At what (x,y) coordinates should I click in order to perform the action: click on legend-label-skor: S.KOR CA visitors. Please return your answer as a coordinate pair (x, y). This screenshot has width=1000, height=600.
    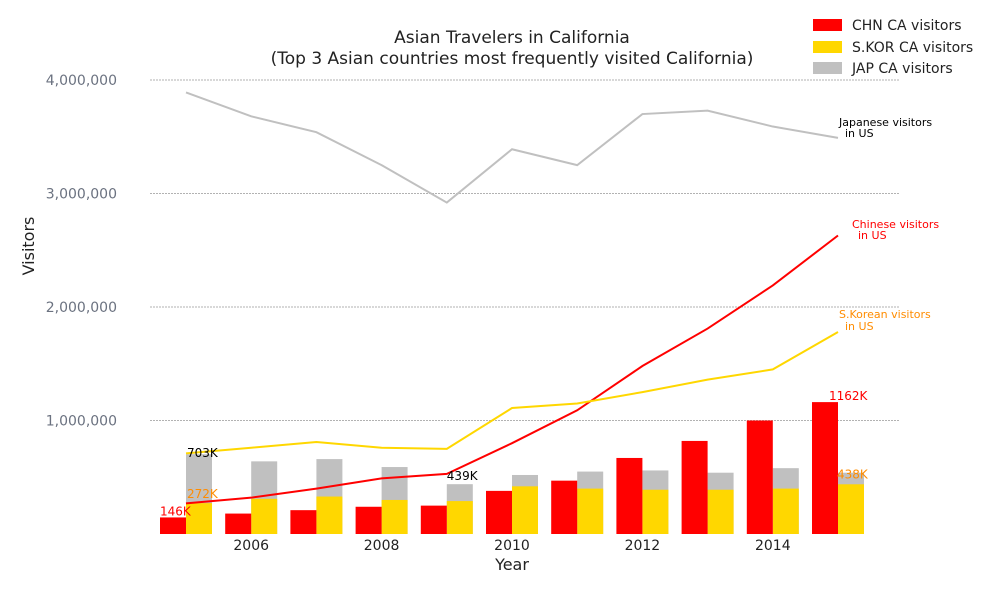
    Looking at the image, I should click on (912, 48).